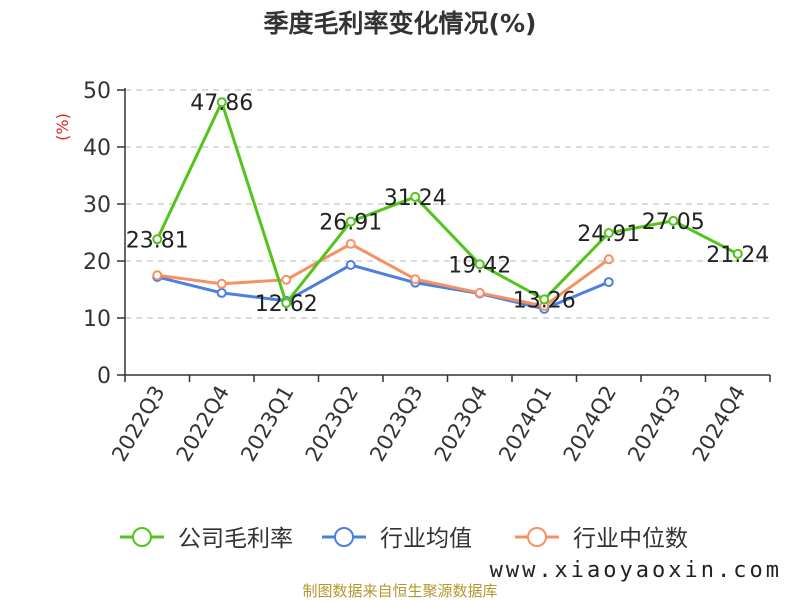 This screenshot has height=601, width=800. I want to click on data-label: 47.86, so click(221, 103).